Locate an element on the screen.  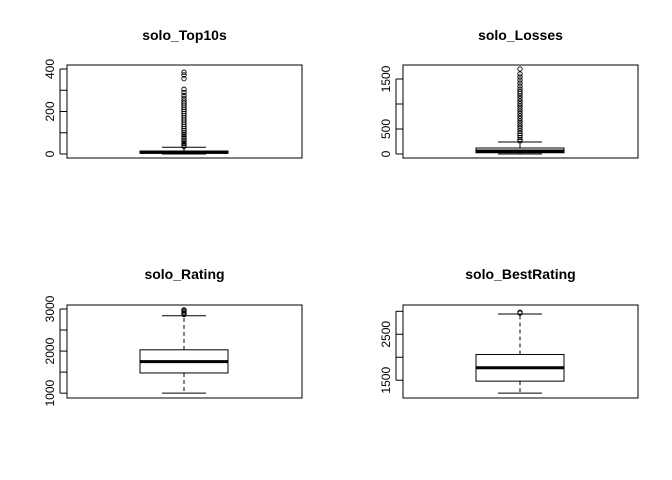
chart-title: solo_Losses is located at coordinates (520, 35).